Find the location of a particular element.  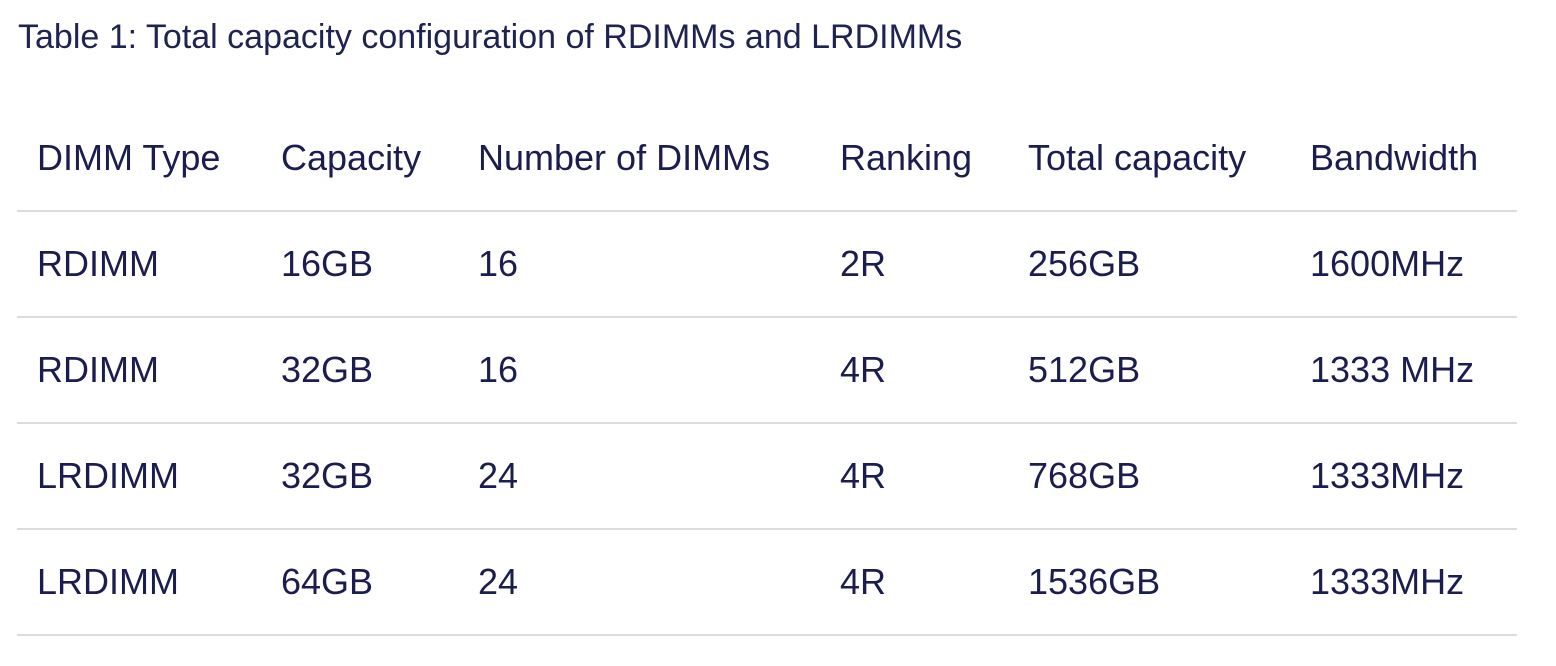

cell-capacity: 64GB is located at coordinates (327, 581).